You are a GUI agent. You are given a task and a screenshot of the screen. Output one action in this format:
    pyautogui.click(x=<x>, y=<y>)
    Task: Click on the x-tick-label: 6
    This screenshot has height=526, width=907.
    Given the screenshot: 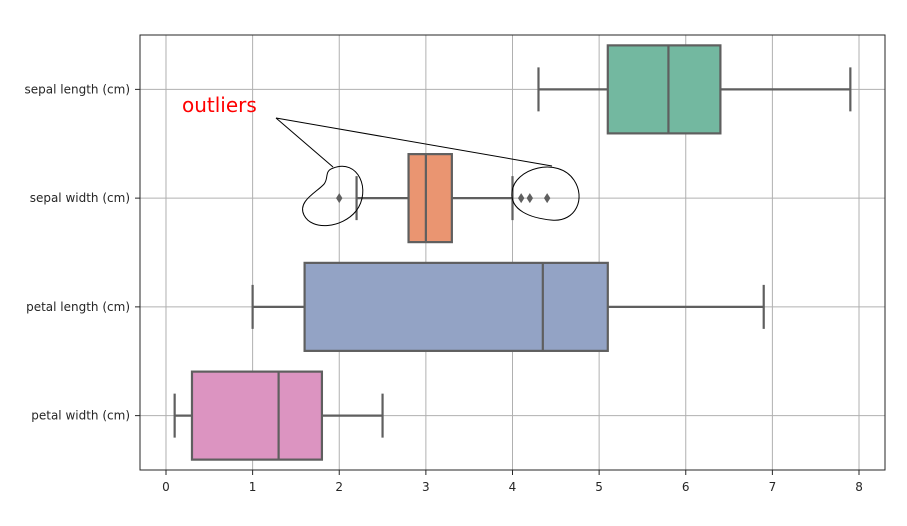 What is the action you would take?
    pyautogui.click(x=686, y=487)
    